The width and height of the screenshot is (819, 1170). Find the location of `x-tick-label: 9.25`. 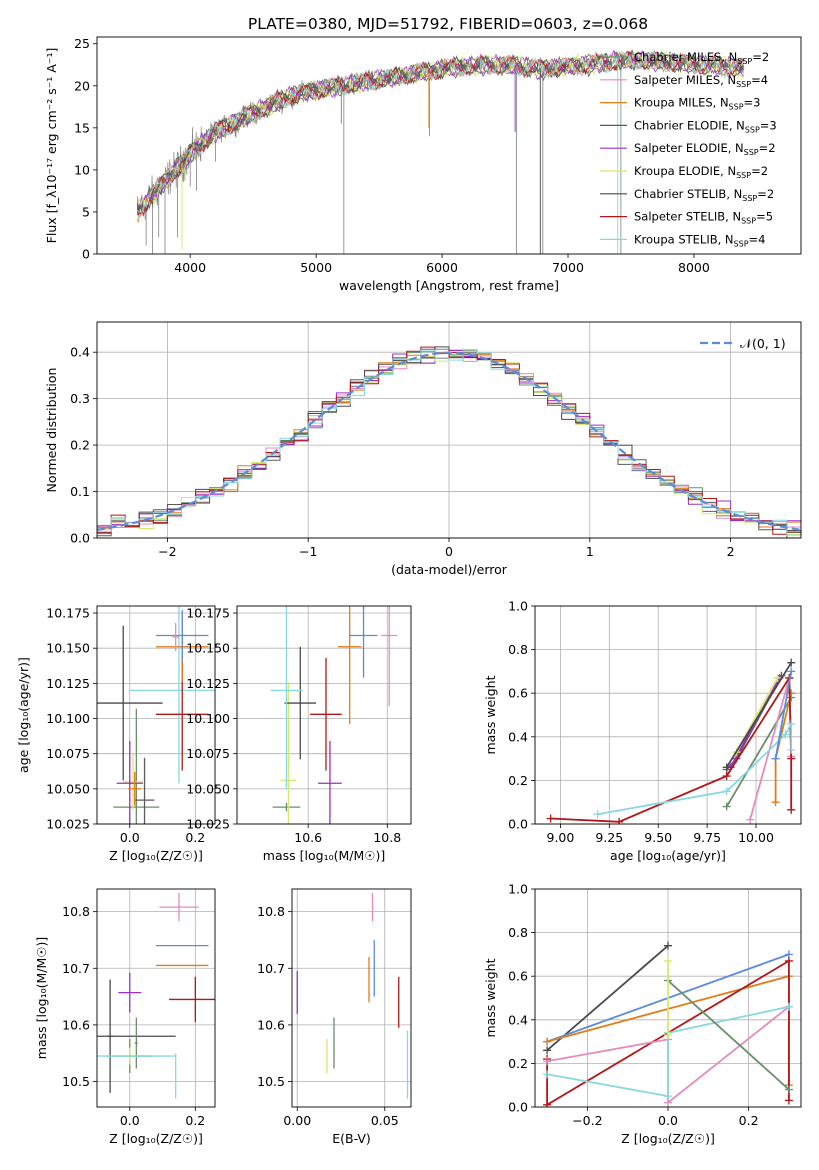

x-tick-label: 9.25 is located at coordinates (609, 837).